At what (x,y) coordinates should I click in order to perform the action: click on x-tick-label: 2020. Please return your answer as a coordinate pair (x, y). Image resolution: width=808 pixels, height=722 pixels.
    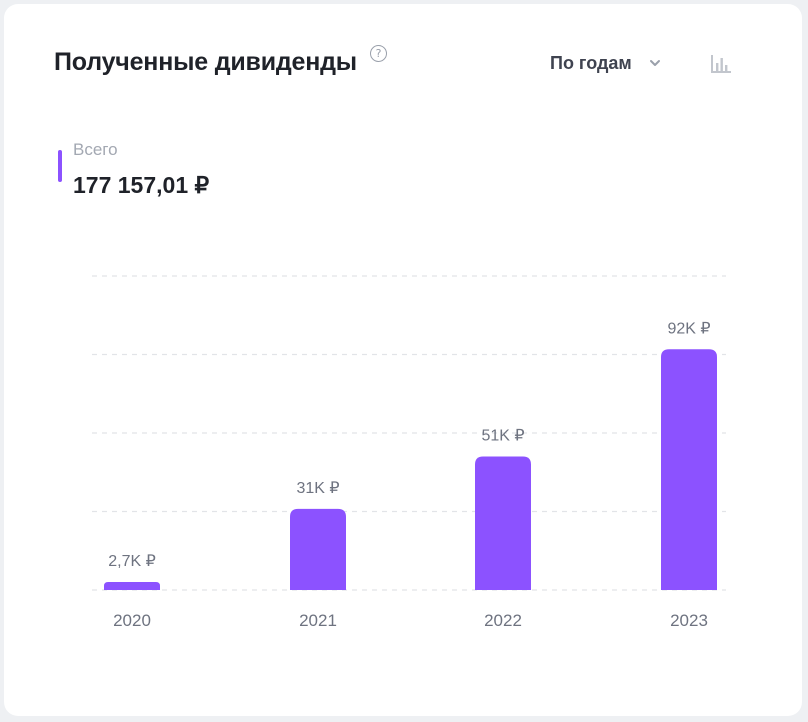
    Looking at the image, I should click on (132, 620).